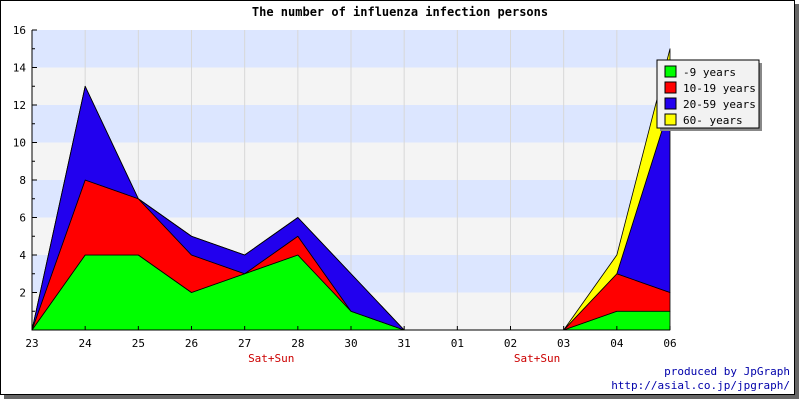  What do you see at coordinates (86, 343) in the screenshot?
I see `x-tick-label: 24` at bounding box center [86, 343].